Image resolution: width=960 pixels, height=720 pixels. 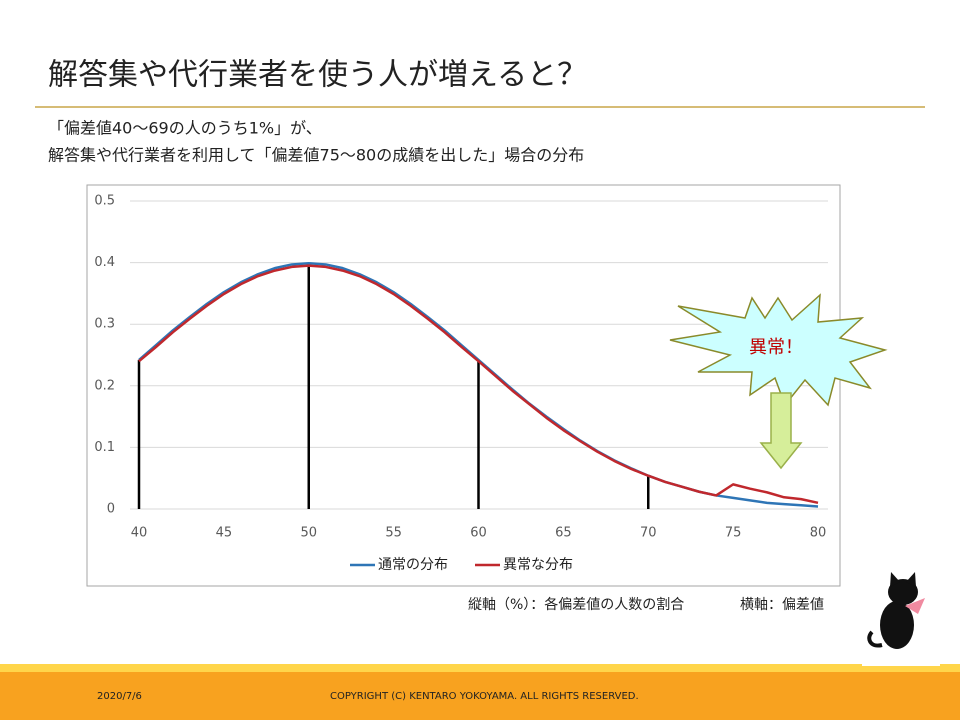 I want to click on x-tick-label: 45, so click(x=224, y=533).